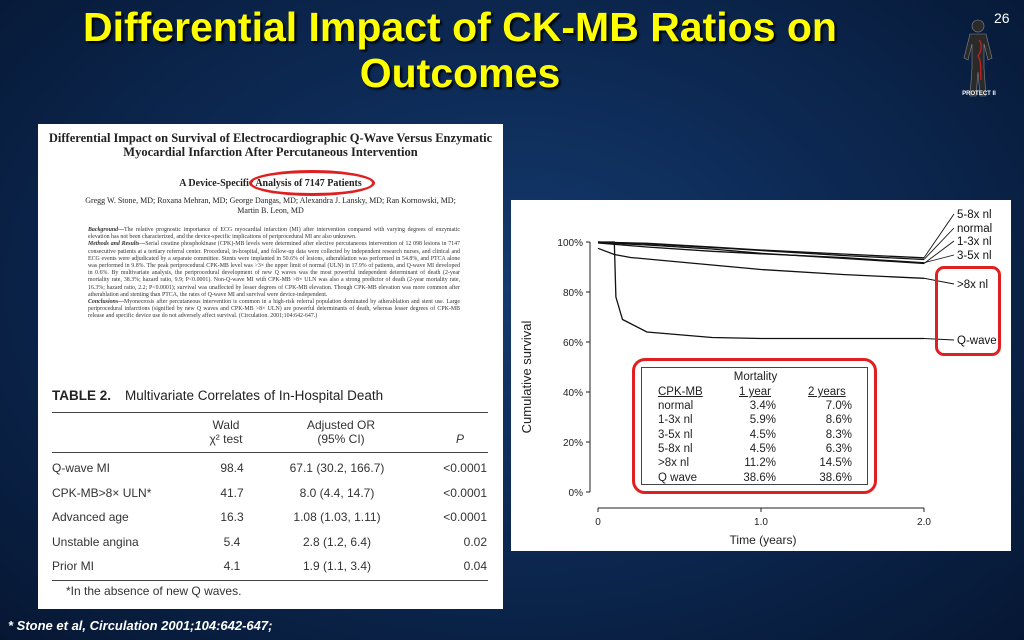 This screenshot has width=1024, height=640. I want to click on table-rule-header, so click(270, 452).